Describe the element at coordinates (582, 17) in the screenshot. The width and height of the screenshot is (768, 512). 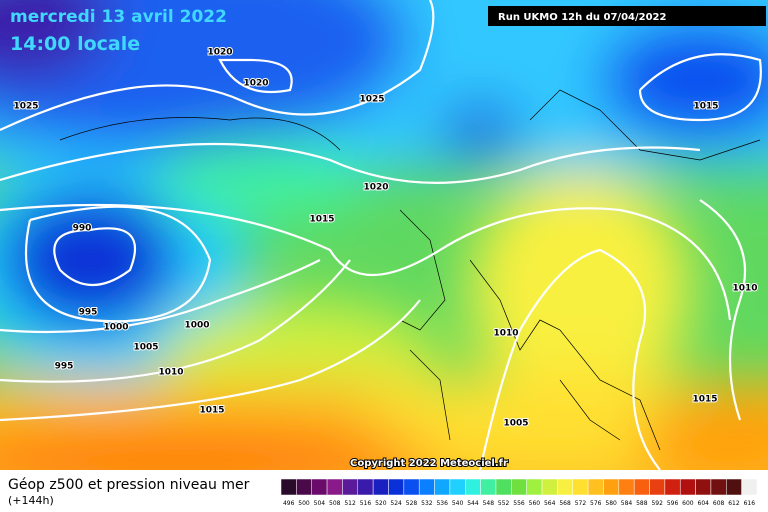
I see `run-info: Run UKMO 12h du 07/04/2022` at that location.